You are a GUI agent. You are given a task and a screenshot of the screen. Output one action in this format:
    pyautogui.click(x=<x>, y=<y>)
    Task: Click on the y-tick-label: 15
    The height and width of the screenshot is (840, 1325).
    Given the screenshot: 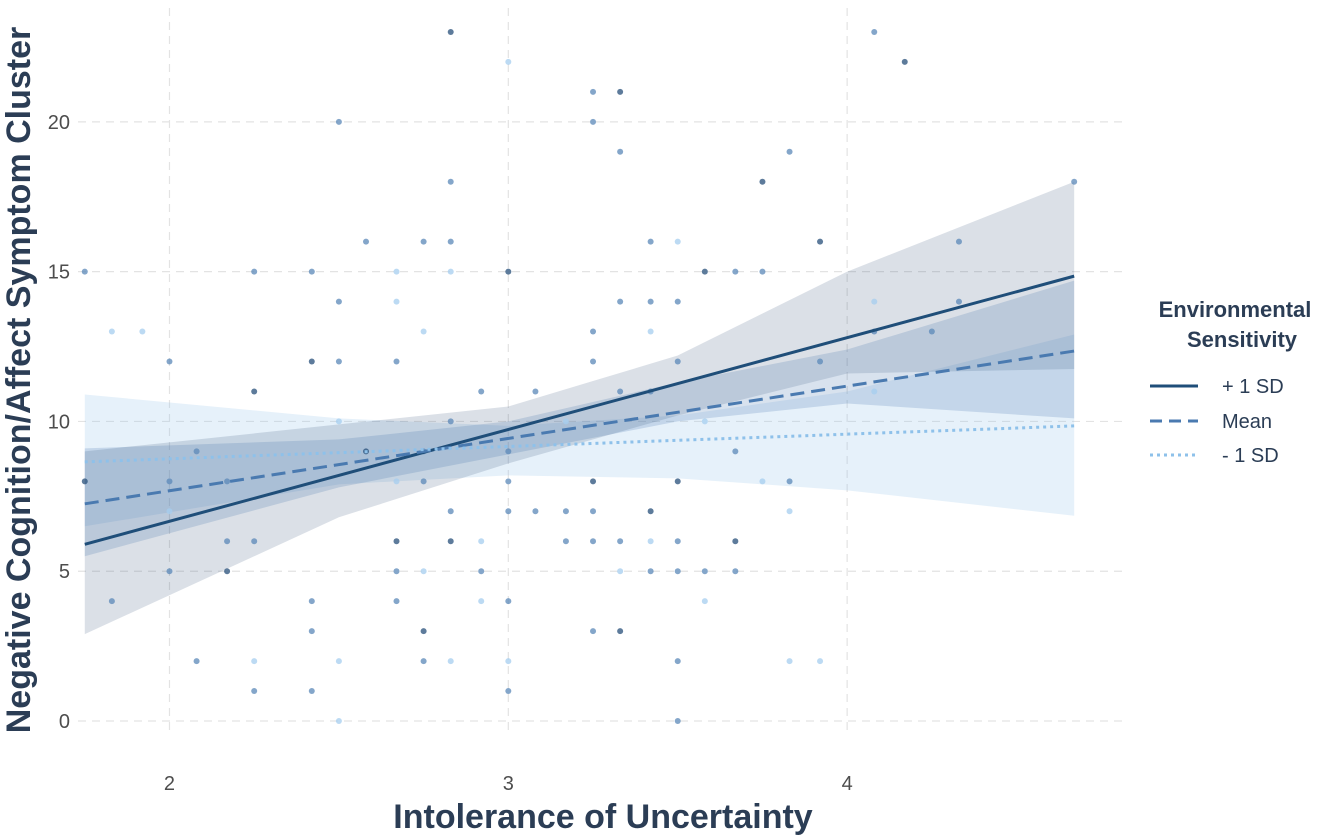 What is the action you would take?
    pyautogui.click(x=59, y=273)
    